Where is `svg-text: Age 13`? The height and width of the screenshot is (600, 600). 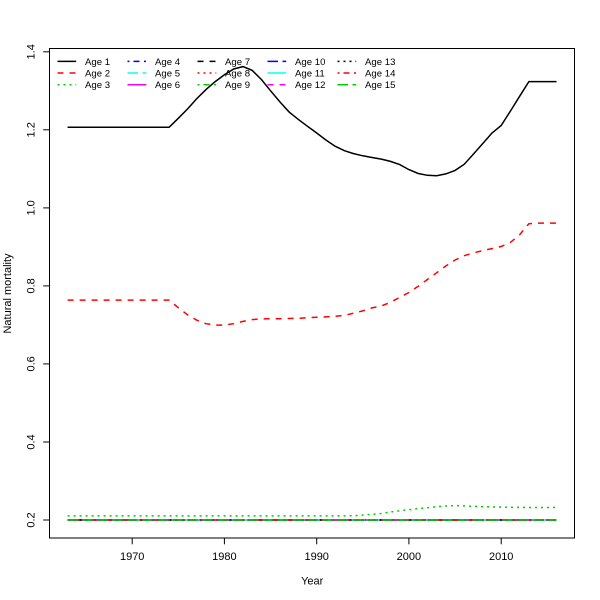 svg-text: Age 13 is located at coordinates (380, 62).